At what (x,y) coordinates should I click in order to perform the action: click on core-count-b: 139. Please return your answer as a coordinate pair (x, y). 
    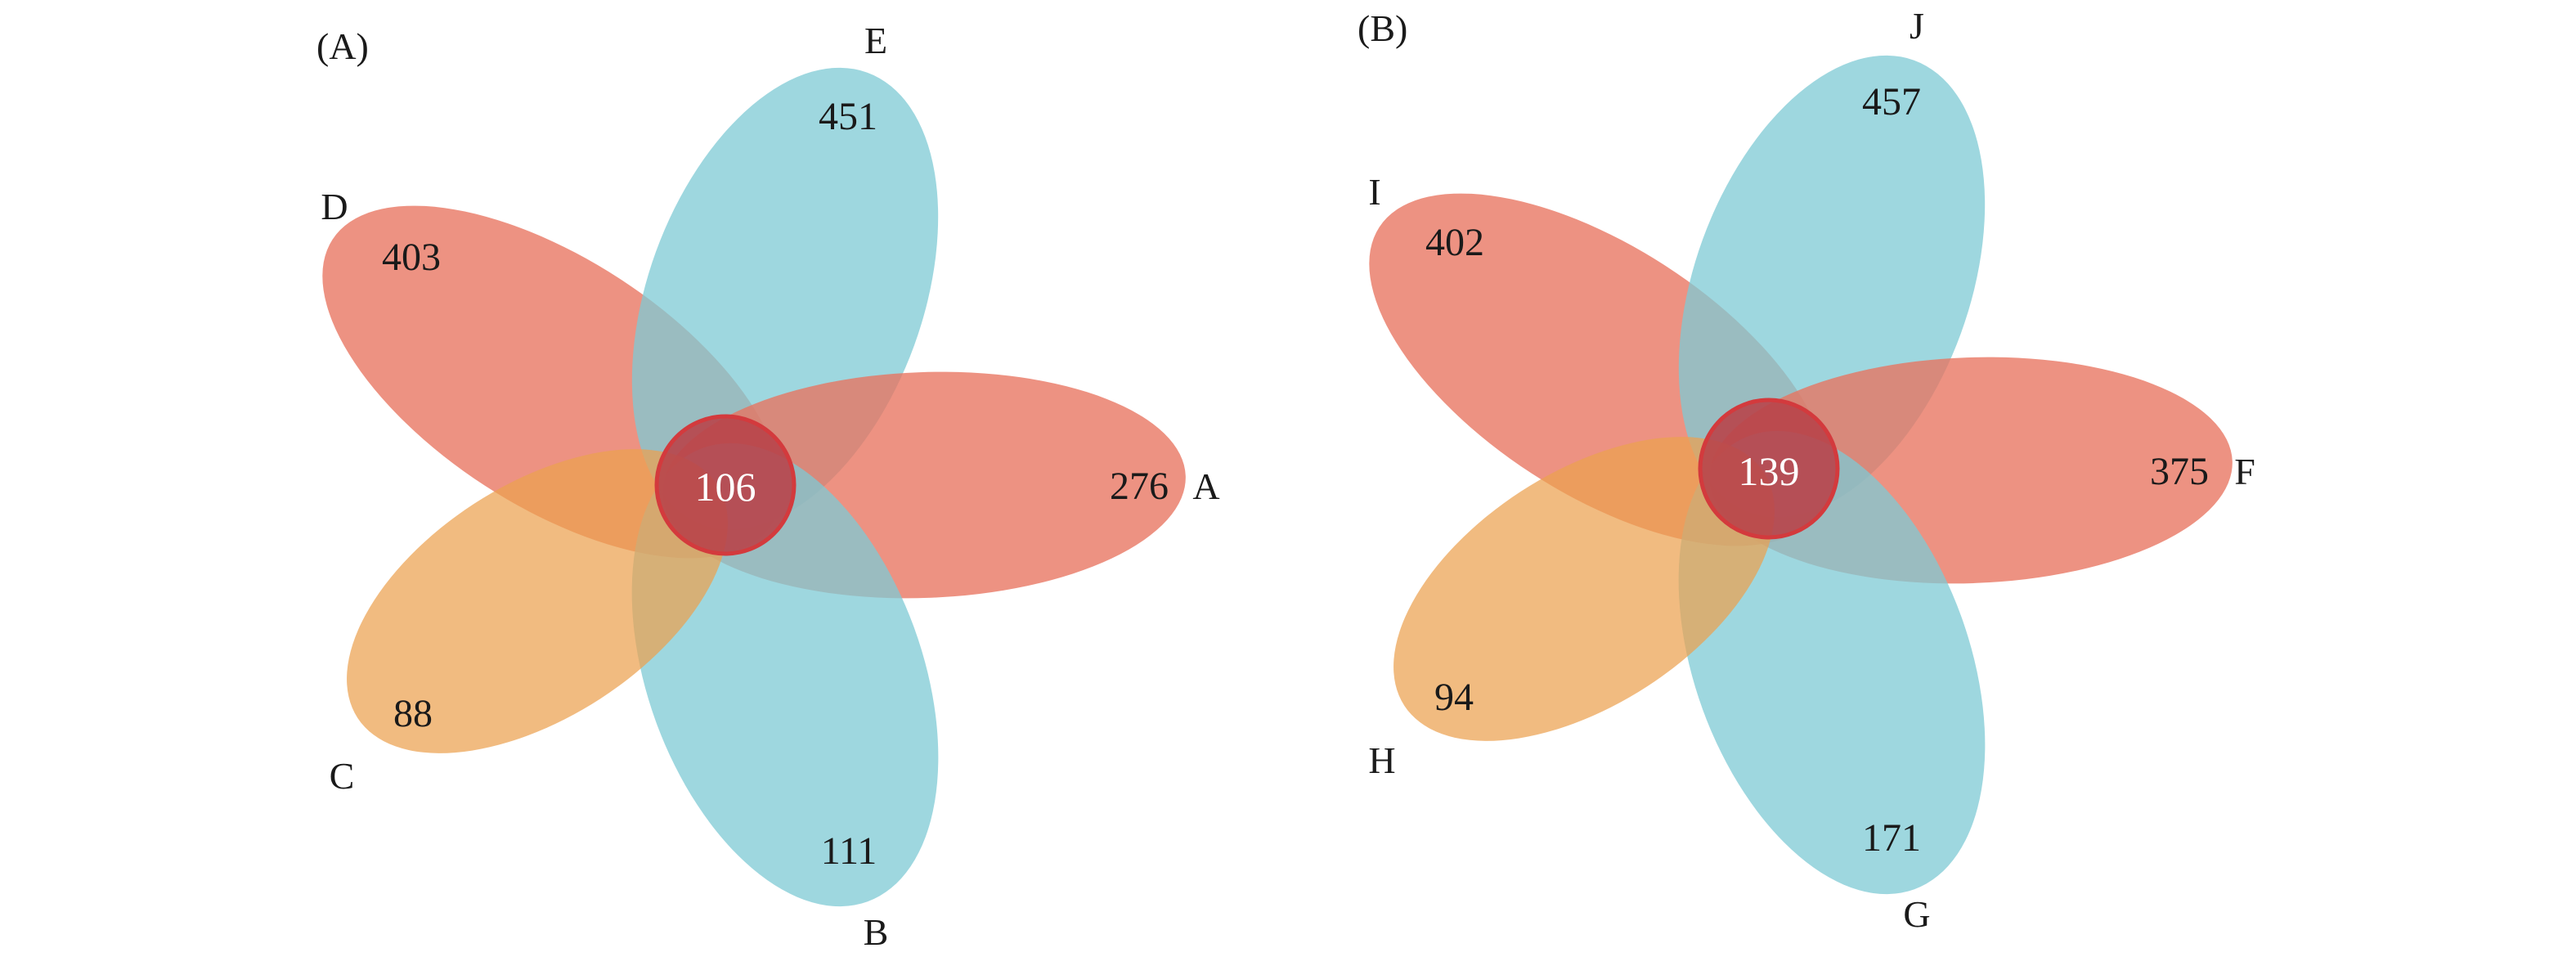
    Looking at the image, I should click on (1769, 471).